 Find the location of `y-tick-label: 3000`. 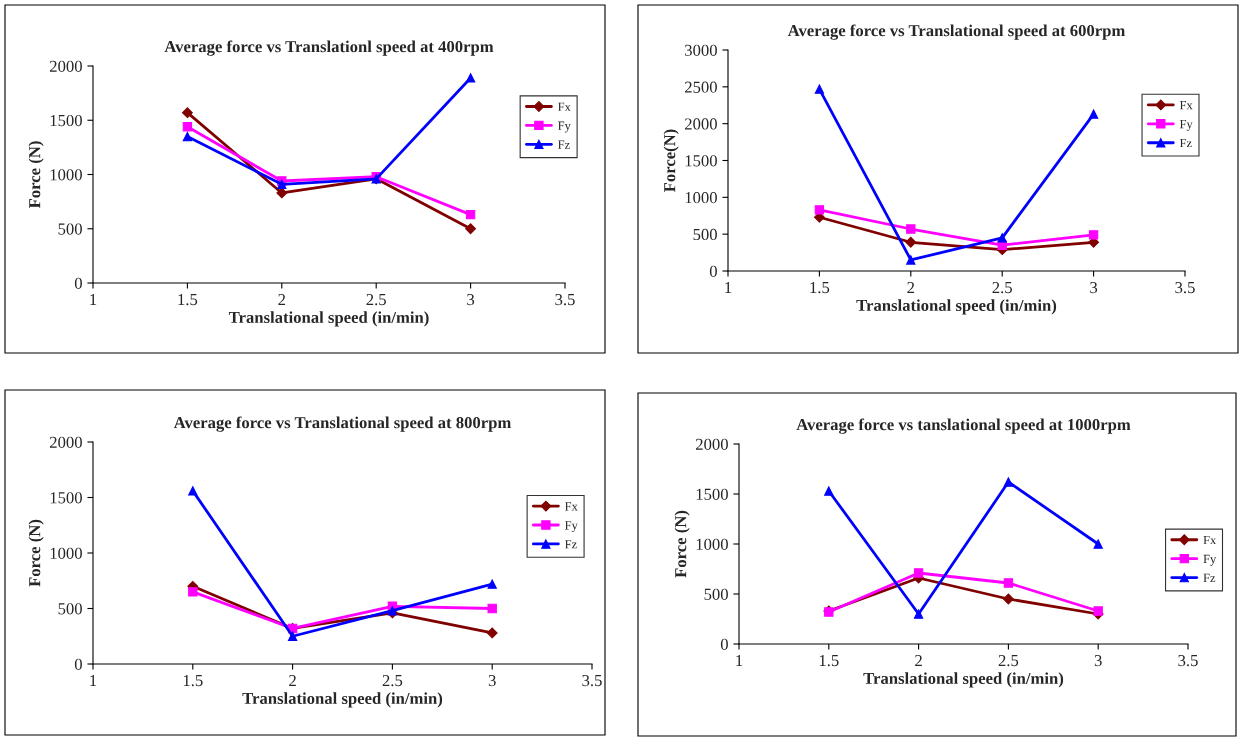

y-tick-label: 3000 is located at coordinates (701, 50).